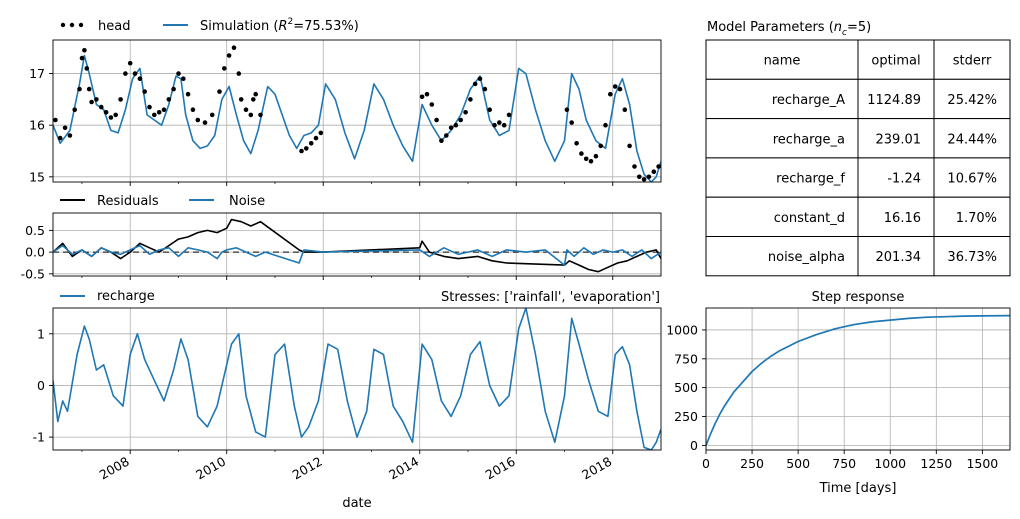 Image resolution: width=1020 pixels, height=519 pixels. Describe the element at coordinates (972, 61) in the screenshot. I see `table-cell-text: stderr` at that location.